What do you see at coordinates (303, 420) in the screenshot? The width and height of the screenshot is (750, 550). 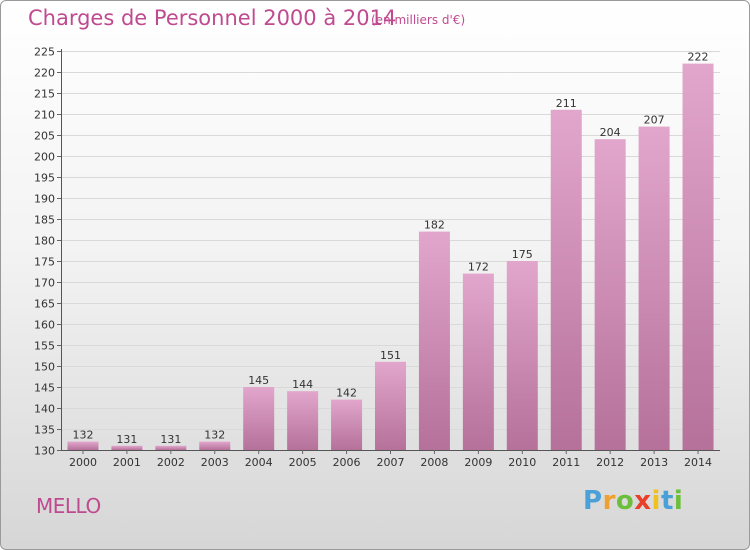 I see `bar-2005` at bounding box center [303, 420].